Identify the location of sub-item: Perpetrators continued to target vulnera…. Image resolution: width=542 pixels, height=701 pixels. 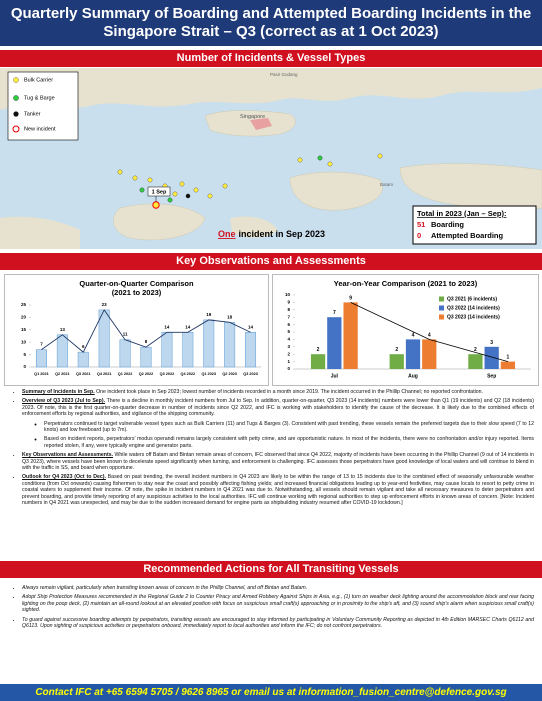
(289, 427).